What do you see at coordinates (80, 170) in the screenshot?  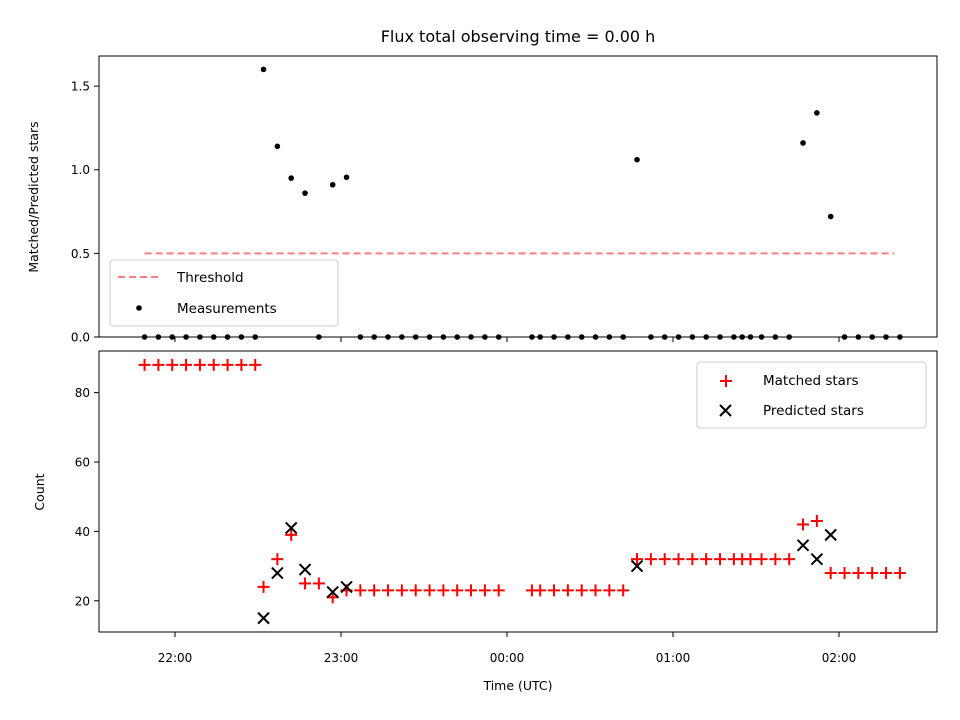 I see `top-y-tick-label: 1.0` at bounding box center [80, 170].